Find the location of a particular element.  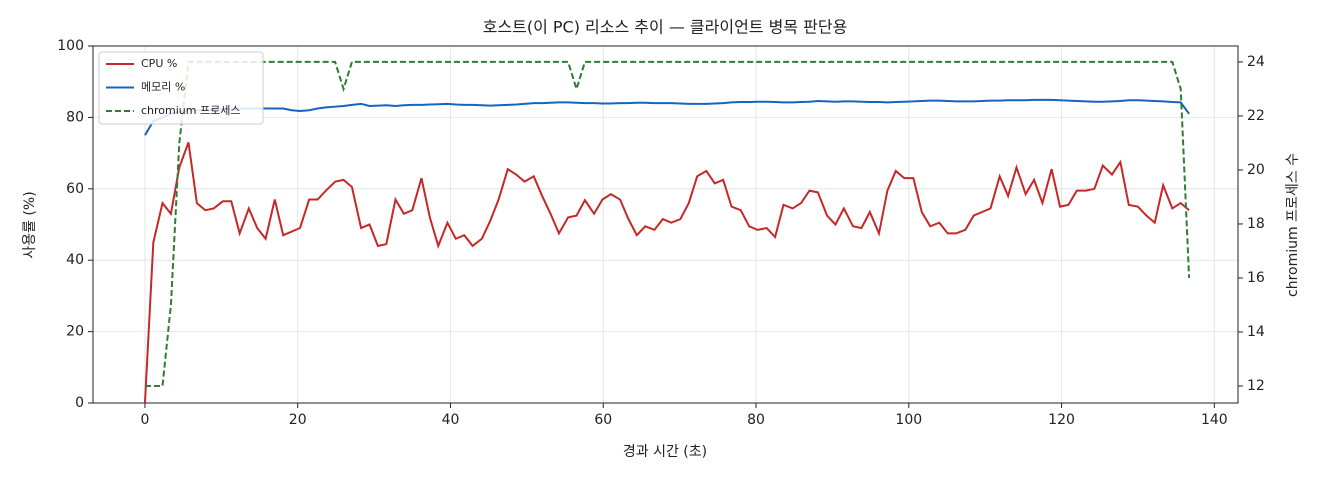

y2-tick-label: 22 is located at coordinates (1256, 116).